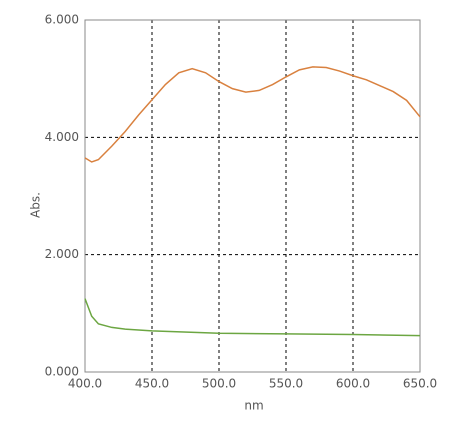  Describe the element at coordinates (62, 137) in the screenshot. I see `y-tick-label: 4.000` at that location.